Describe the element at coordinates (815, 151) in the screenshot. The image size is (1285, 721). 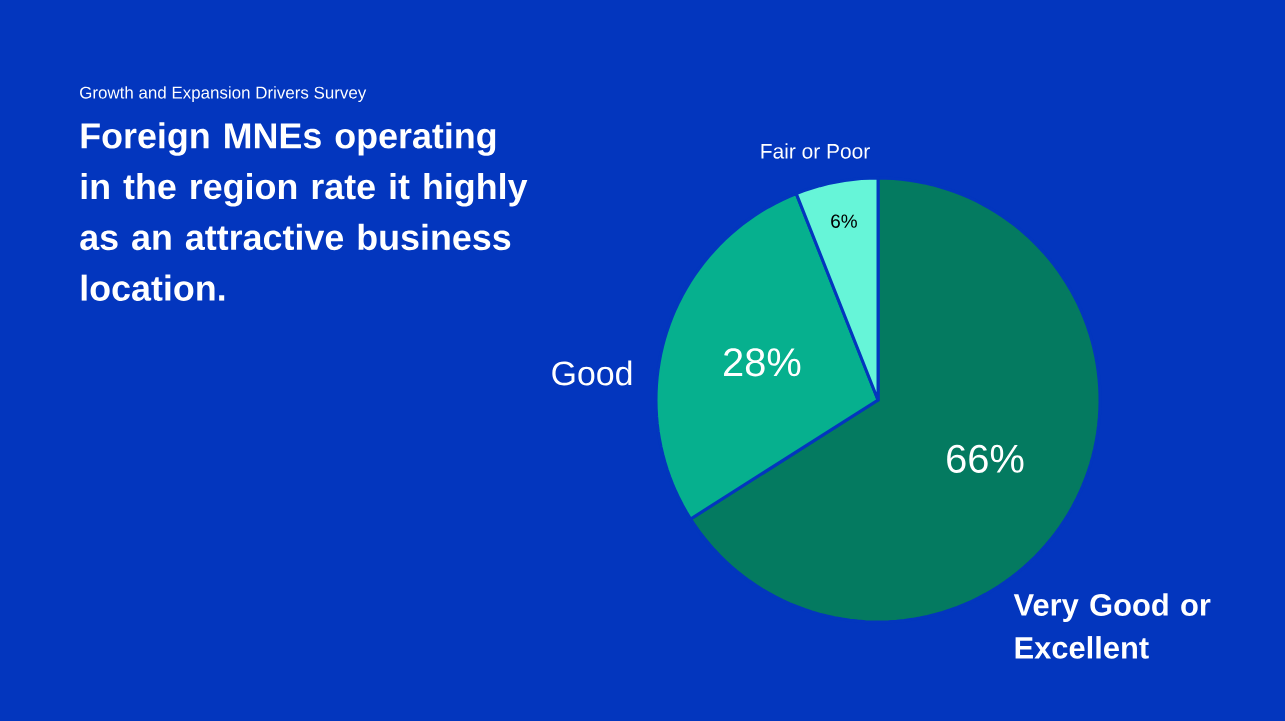
I see `slice-label: Fair or Poor` at that location.